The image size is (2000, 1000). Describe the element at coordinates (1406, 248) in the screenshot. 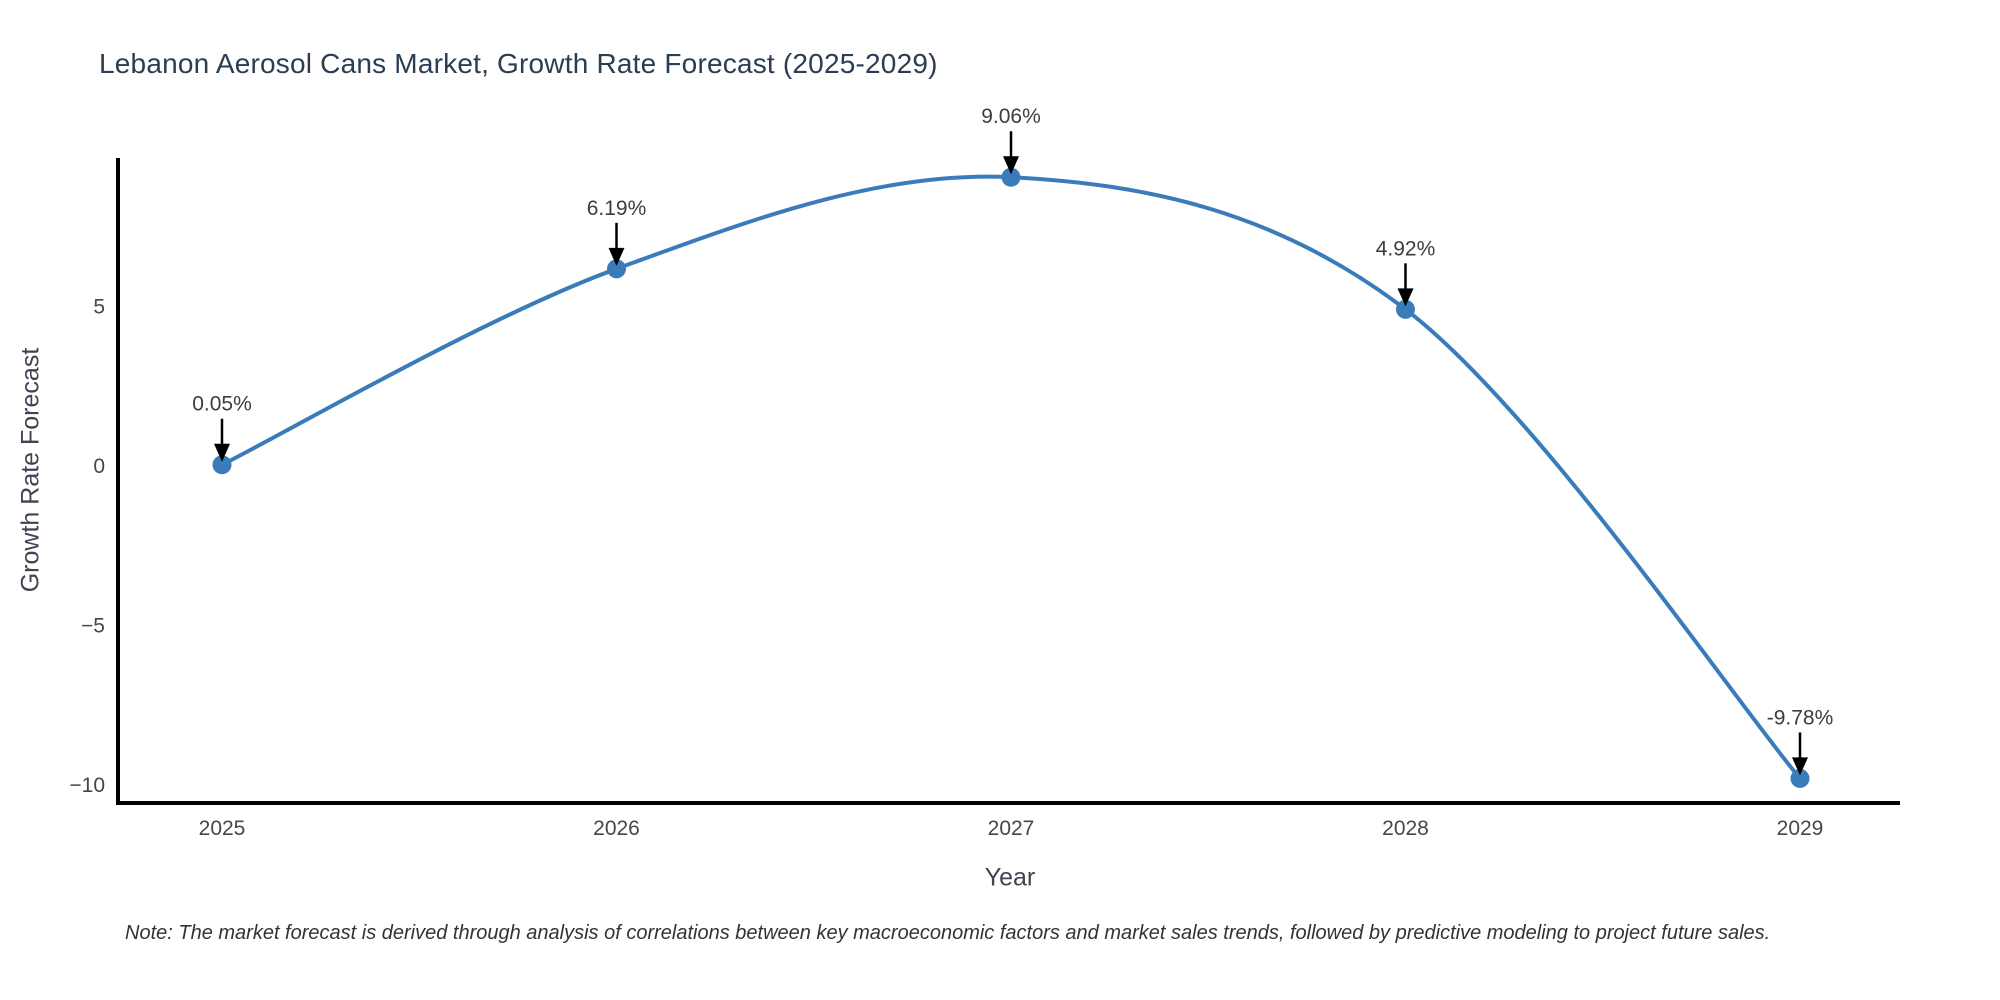

I see `point-annotation: 4.92%` at that location.